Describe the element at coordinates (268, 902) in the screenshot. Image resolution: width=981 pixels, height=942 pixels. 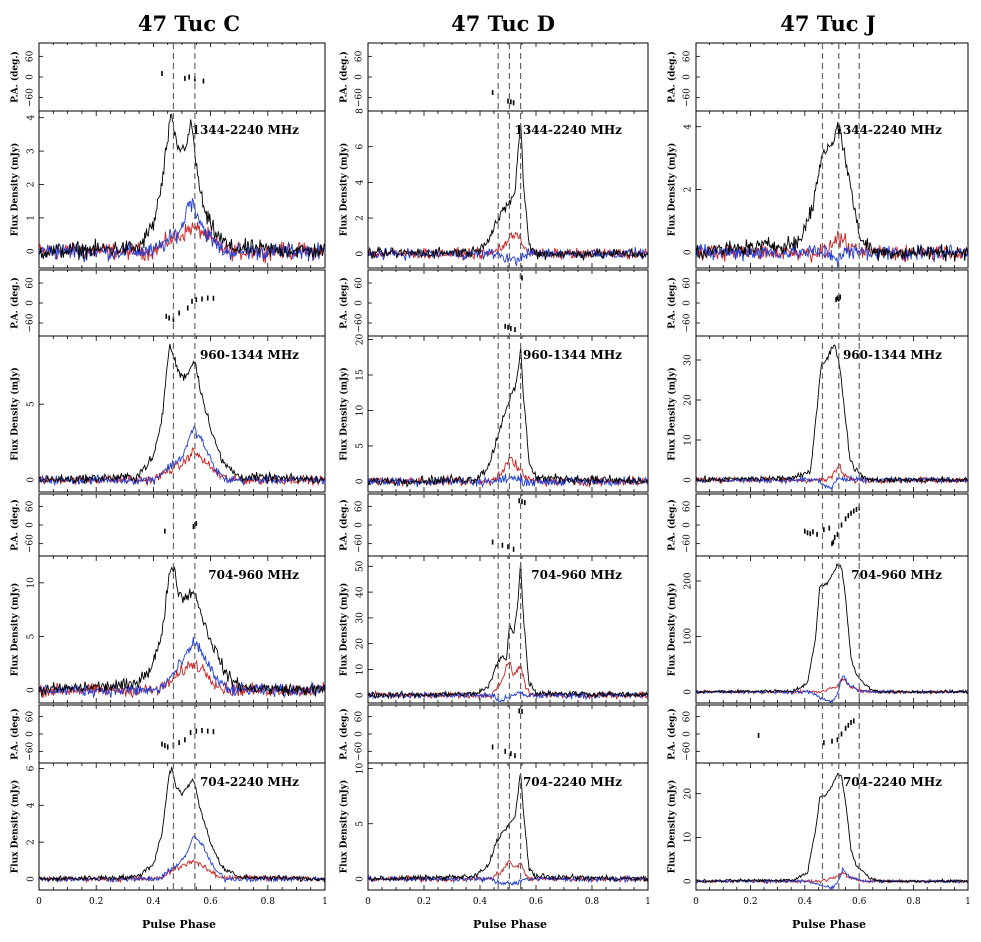
I see `x-tick-label: 0.8` at that location.